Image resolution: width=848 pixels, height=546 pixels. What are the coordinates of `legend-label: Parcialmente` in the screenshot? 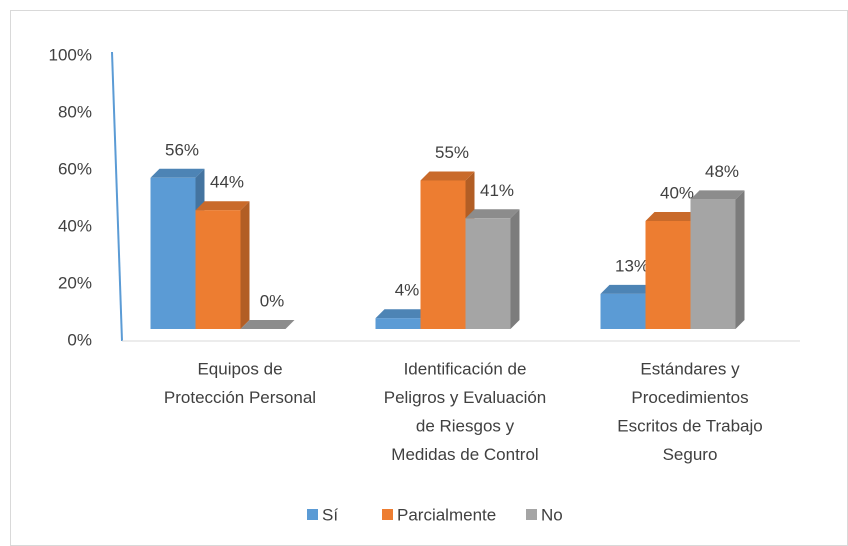 It's located at (446, 514).